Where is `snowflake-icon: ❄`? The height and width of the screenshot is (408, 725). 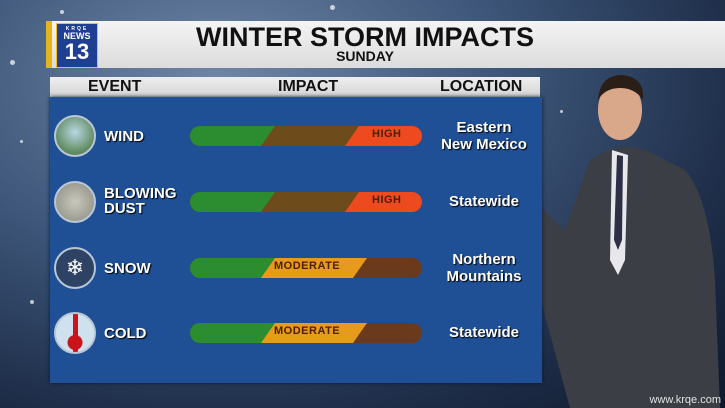
snowflake-icon: ❄ is located at coordinates (75, 268).